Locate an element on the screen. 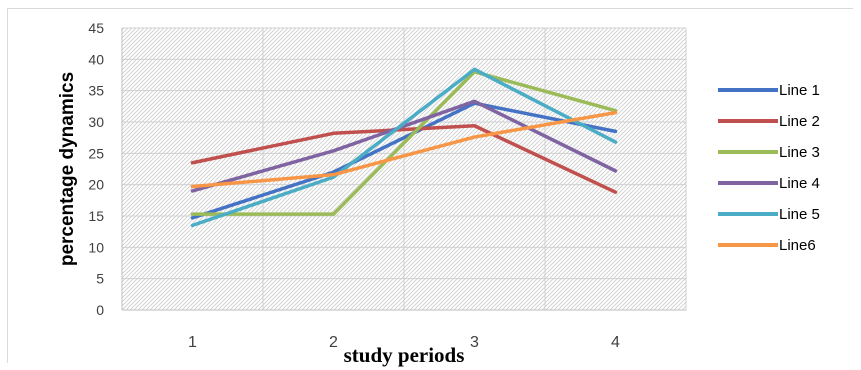 This screenshot has width=861, height=370. x-tick-label: 3 is located at coordinates (474, 342).